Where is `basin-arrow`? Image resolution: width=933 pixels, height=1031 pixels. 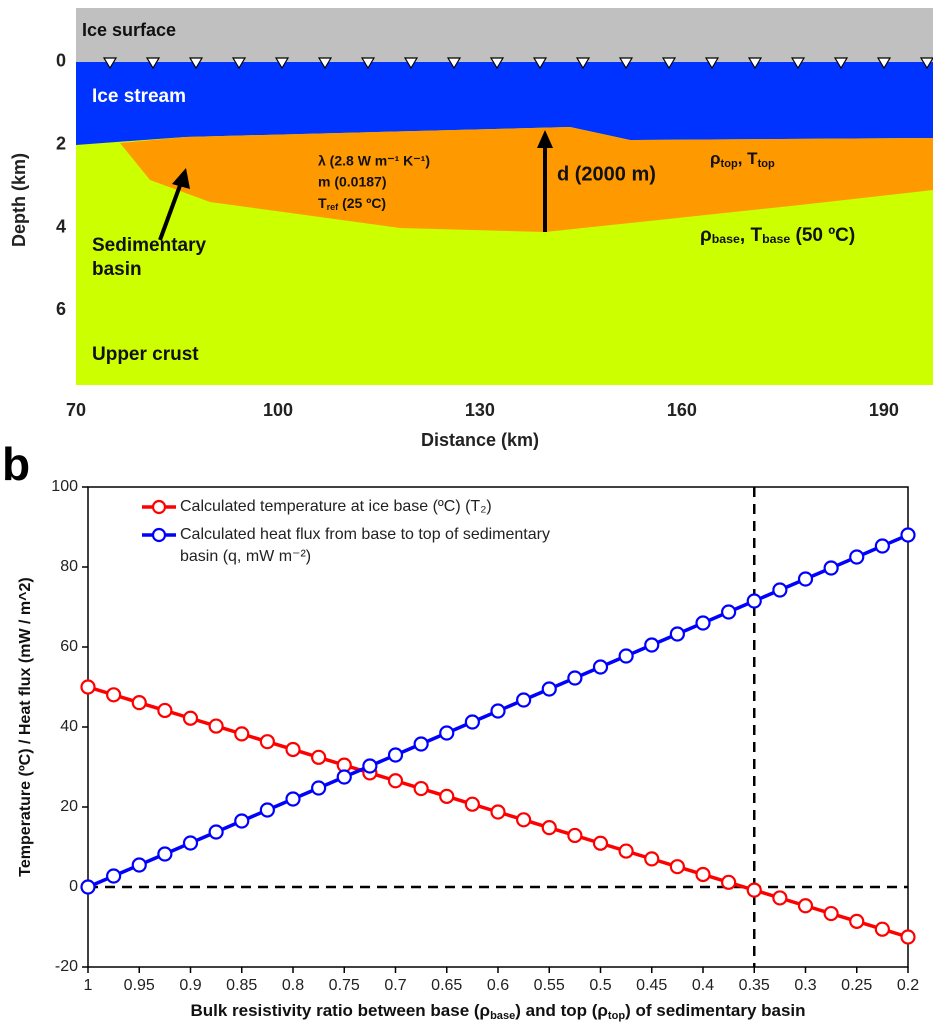 basin-arrow is located at coordinates (171, 210).